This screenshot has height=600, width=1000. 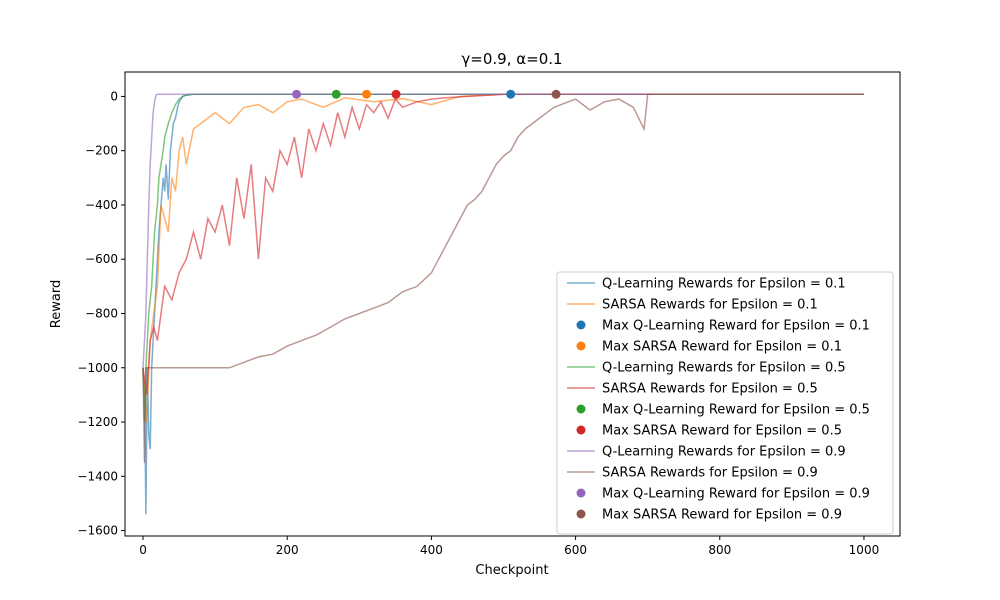 What do you see at coordinates (143, 550) in the screenshot?
I see `x-tick-label: 0` at bounding box center [143, 550].